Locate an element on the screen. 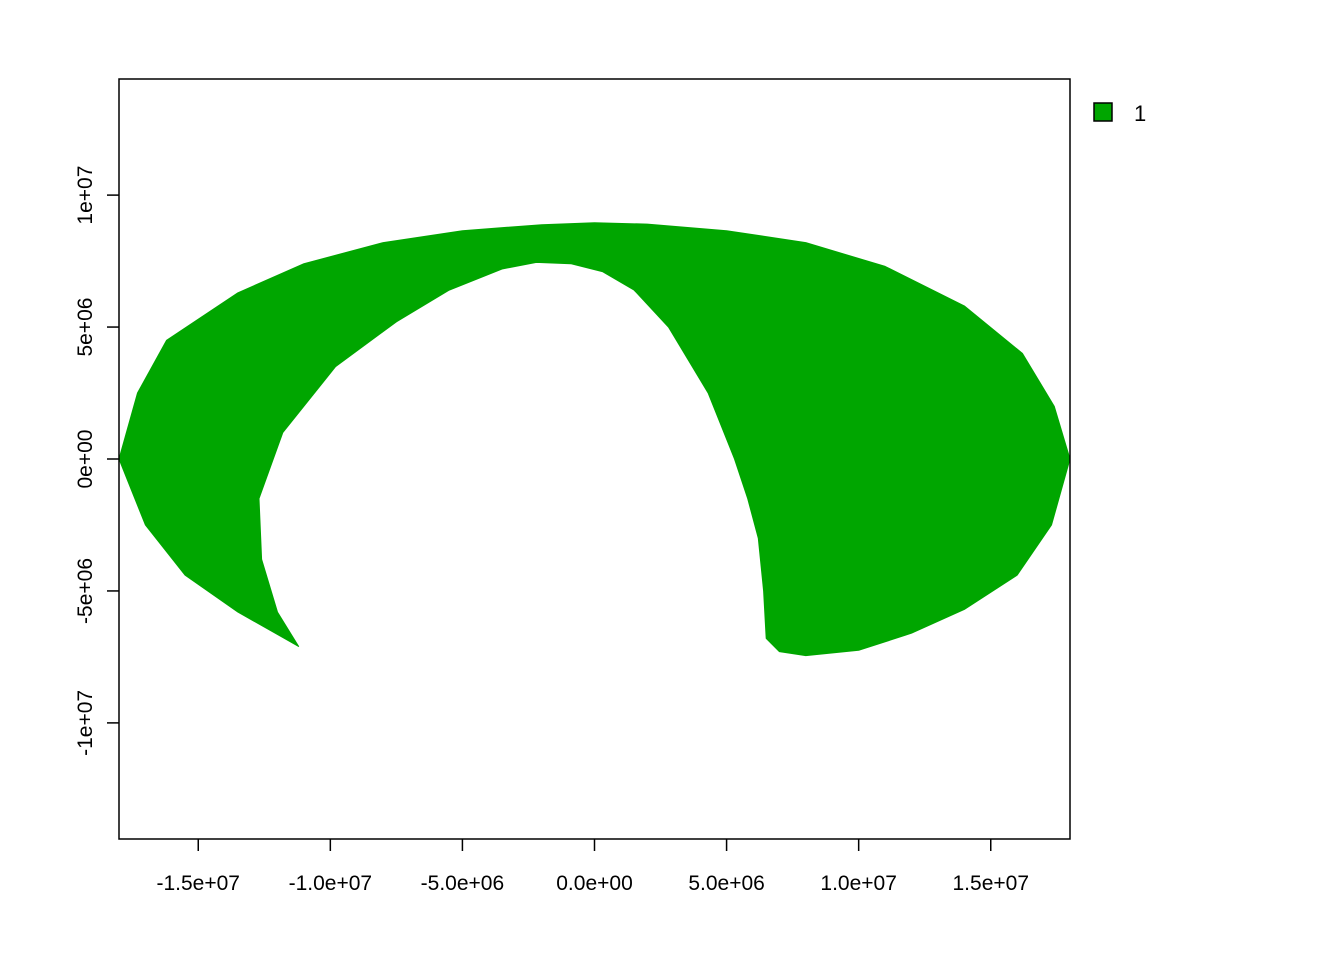 Image resolution: width=1344 pixels, height=960 pixels. y-tick-label: -1e+07 is located at coordinates (85, 723).